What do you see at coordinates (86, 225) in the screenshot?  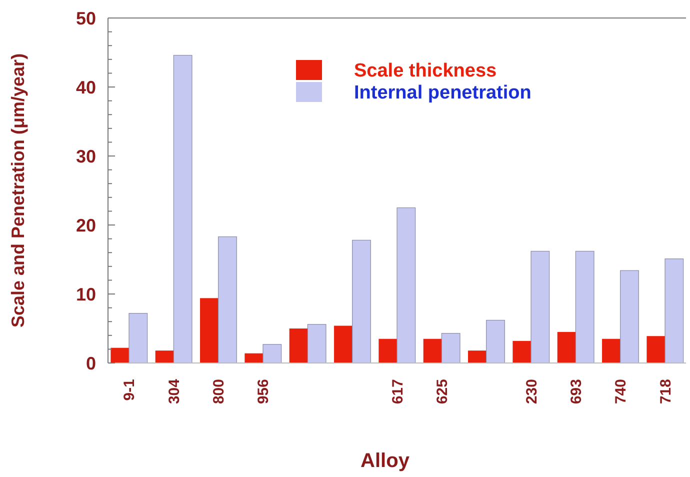 I see `y-tick-label: 20` at bounding box center [86, 225].